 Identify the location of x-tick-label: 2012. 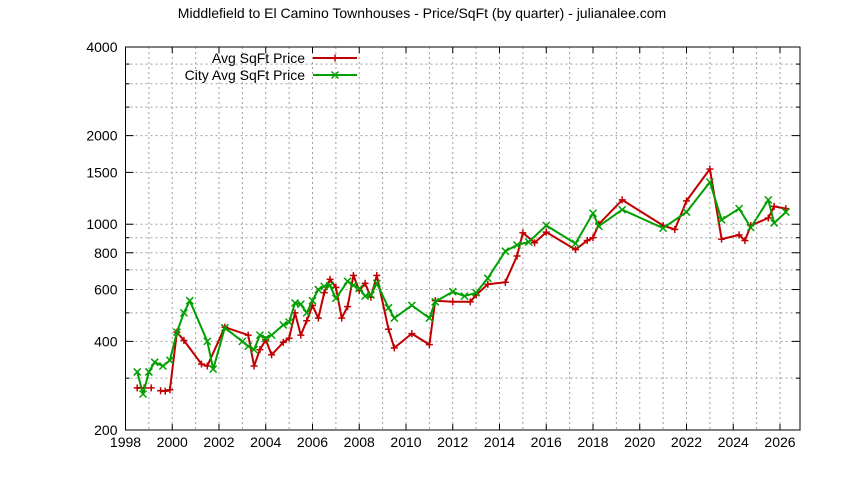
(452, 442).